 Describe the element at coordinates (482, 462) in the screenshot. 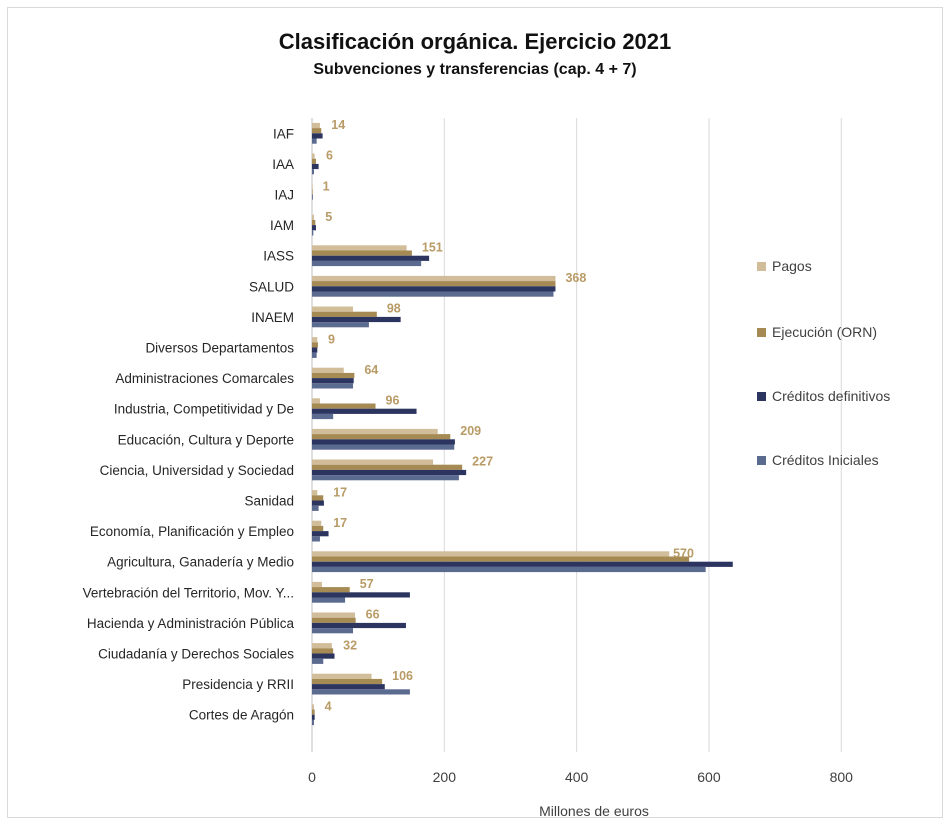

I see `data-label: 227` at that location.